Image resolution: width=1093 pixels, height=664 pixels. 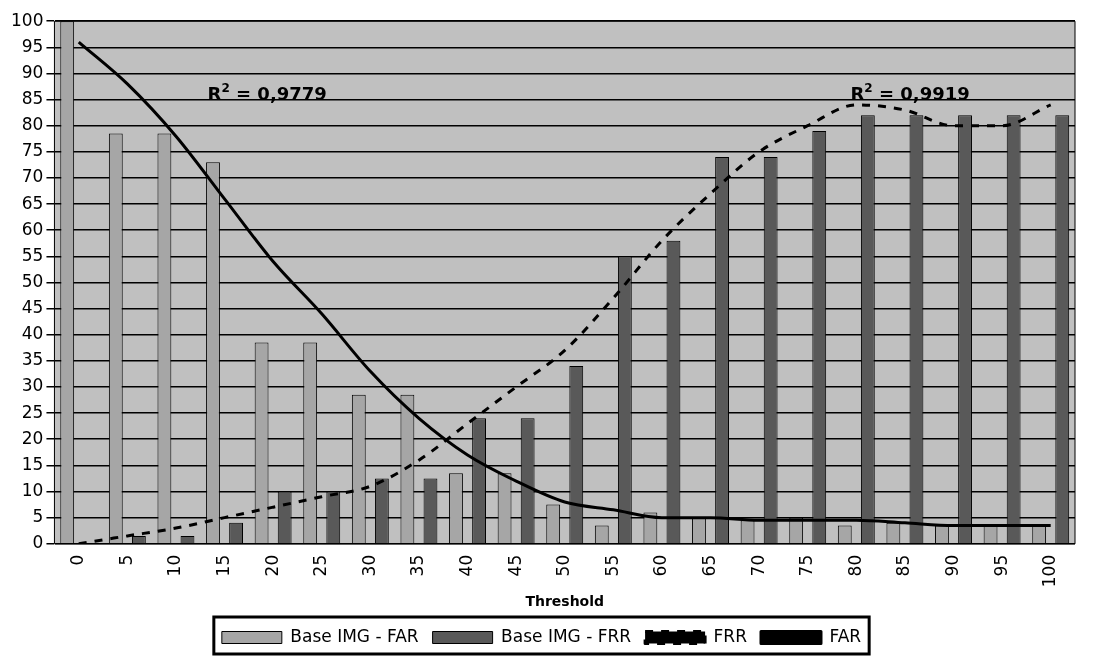 What do you see at coordinates (32, 411) in the screenshot?
I see `y-tick-label: 25` at bounding box center [32, 411].